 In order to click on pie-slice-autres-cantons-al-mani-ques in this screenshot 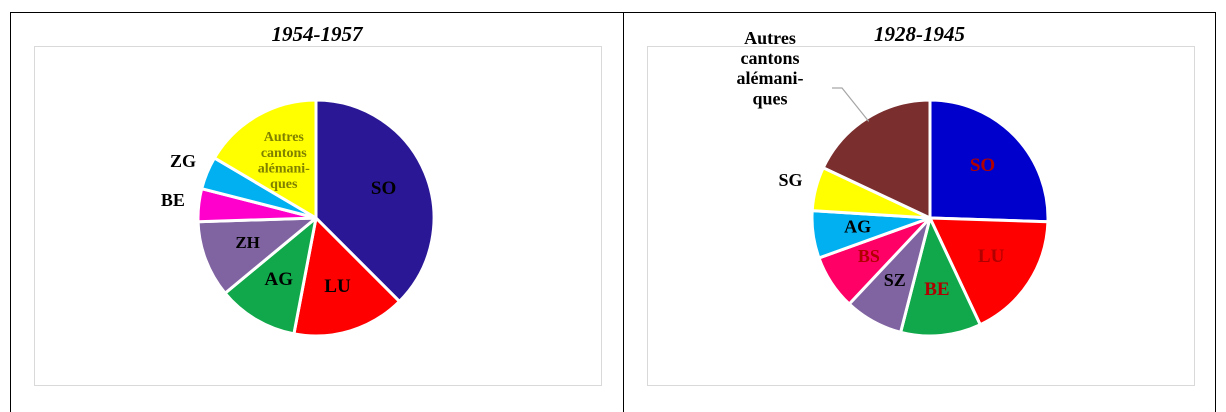, I will do `click(265, 159)`.